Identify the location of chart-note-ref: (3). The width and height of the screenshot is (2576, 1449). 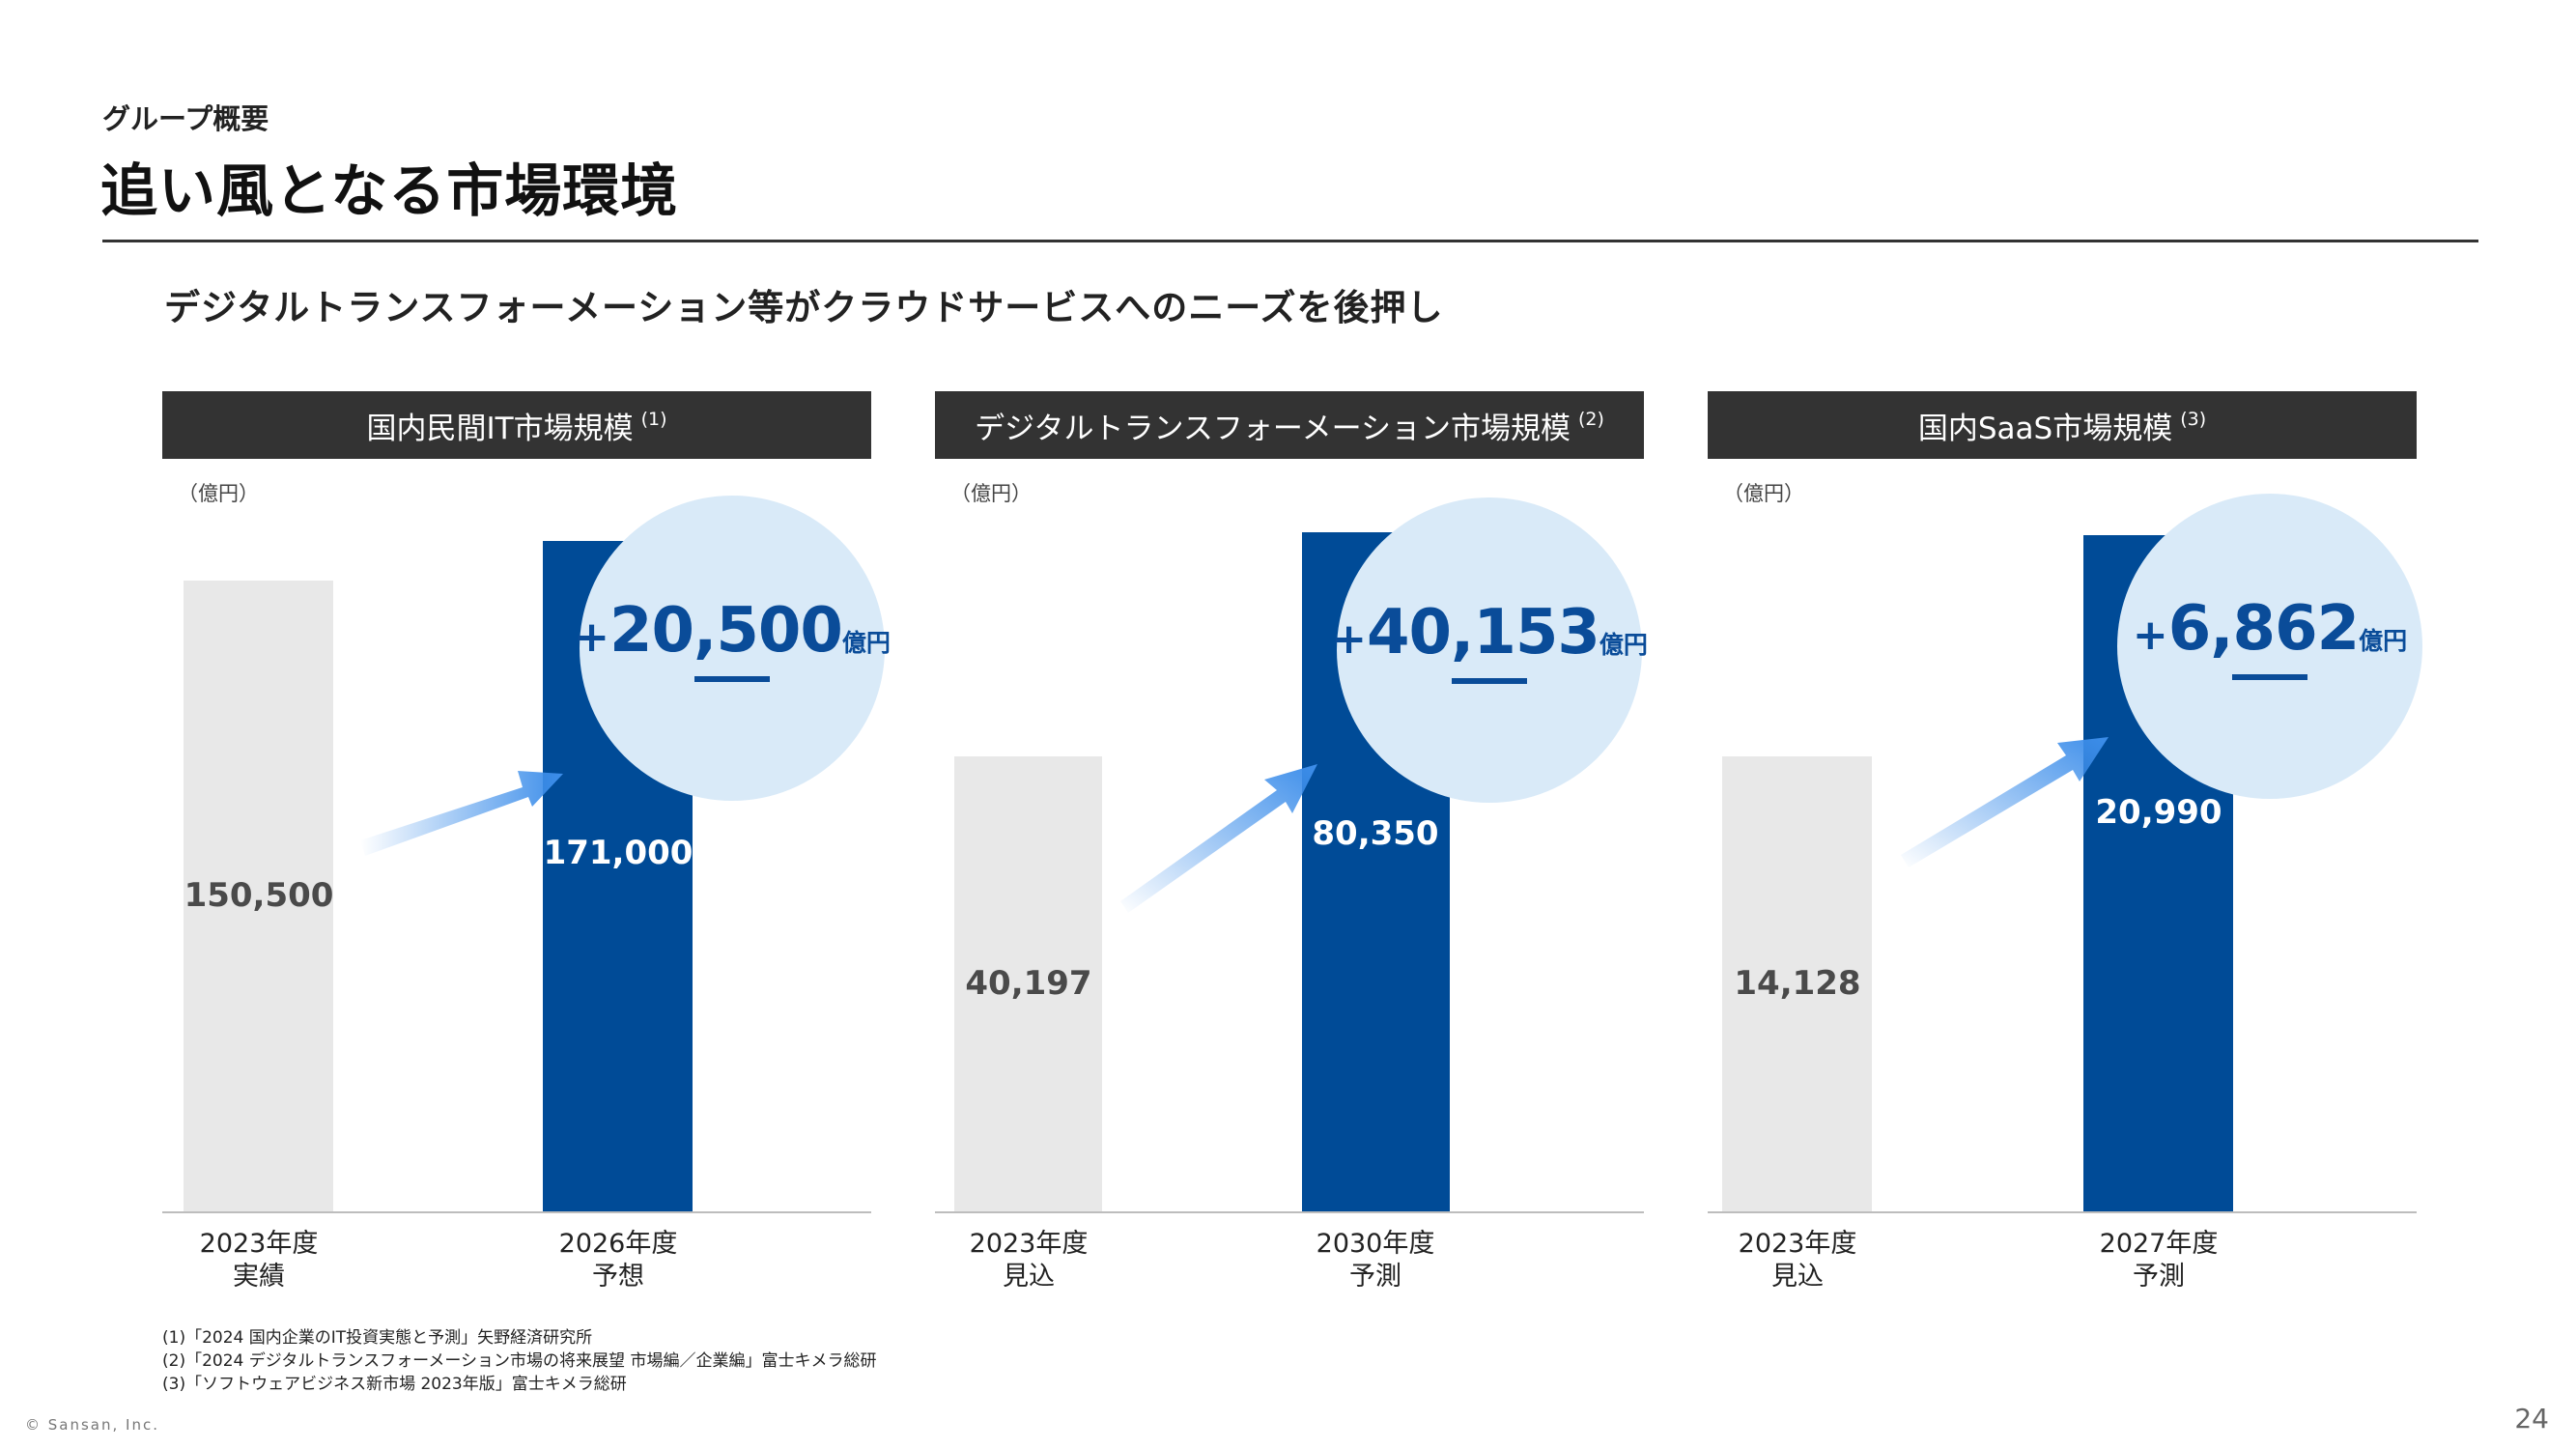
(2193, 419).